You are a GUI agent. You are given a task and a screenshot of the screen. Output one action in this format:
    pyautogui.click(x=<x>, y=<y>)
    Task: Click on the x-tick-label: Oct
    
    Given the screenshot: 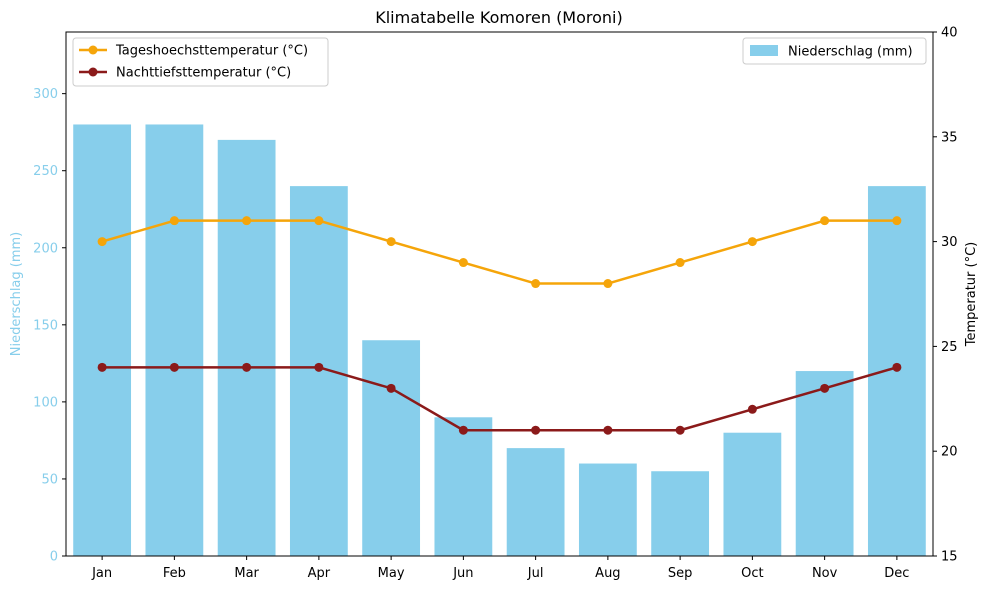 What is the action you would take?
    pyautogui.click(x=752, y=573)
    